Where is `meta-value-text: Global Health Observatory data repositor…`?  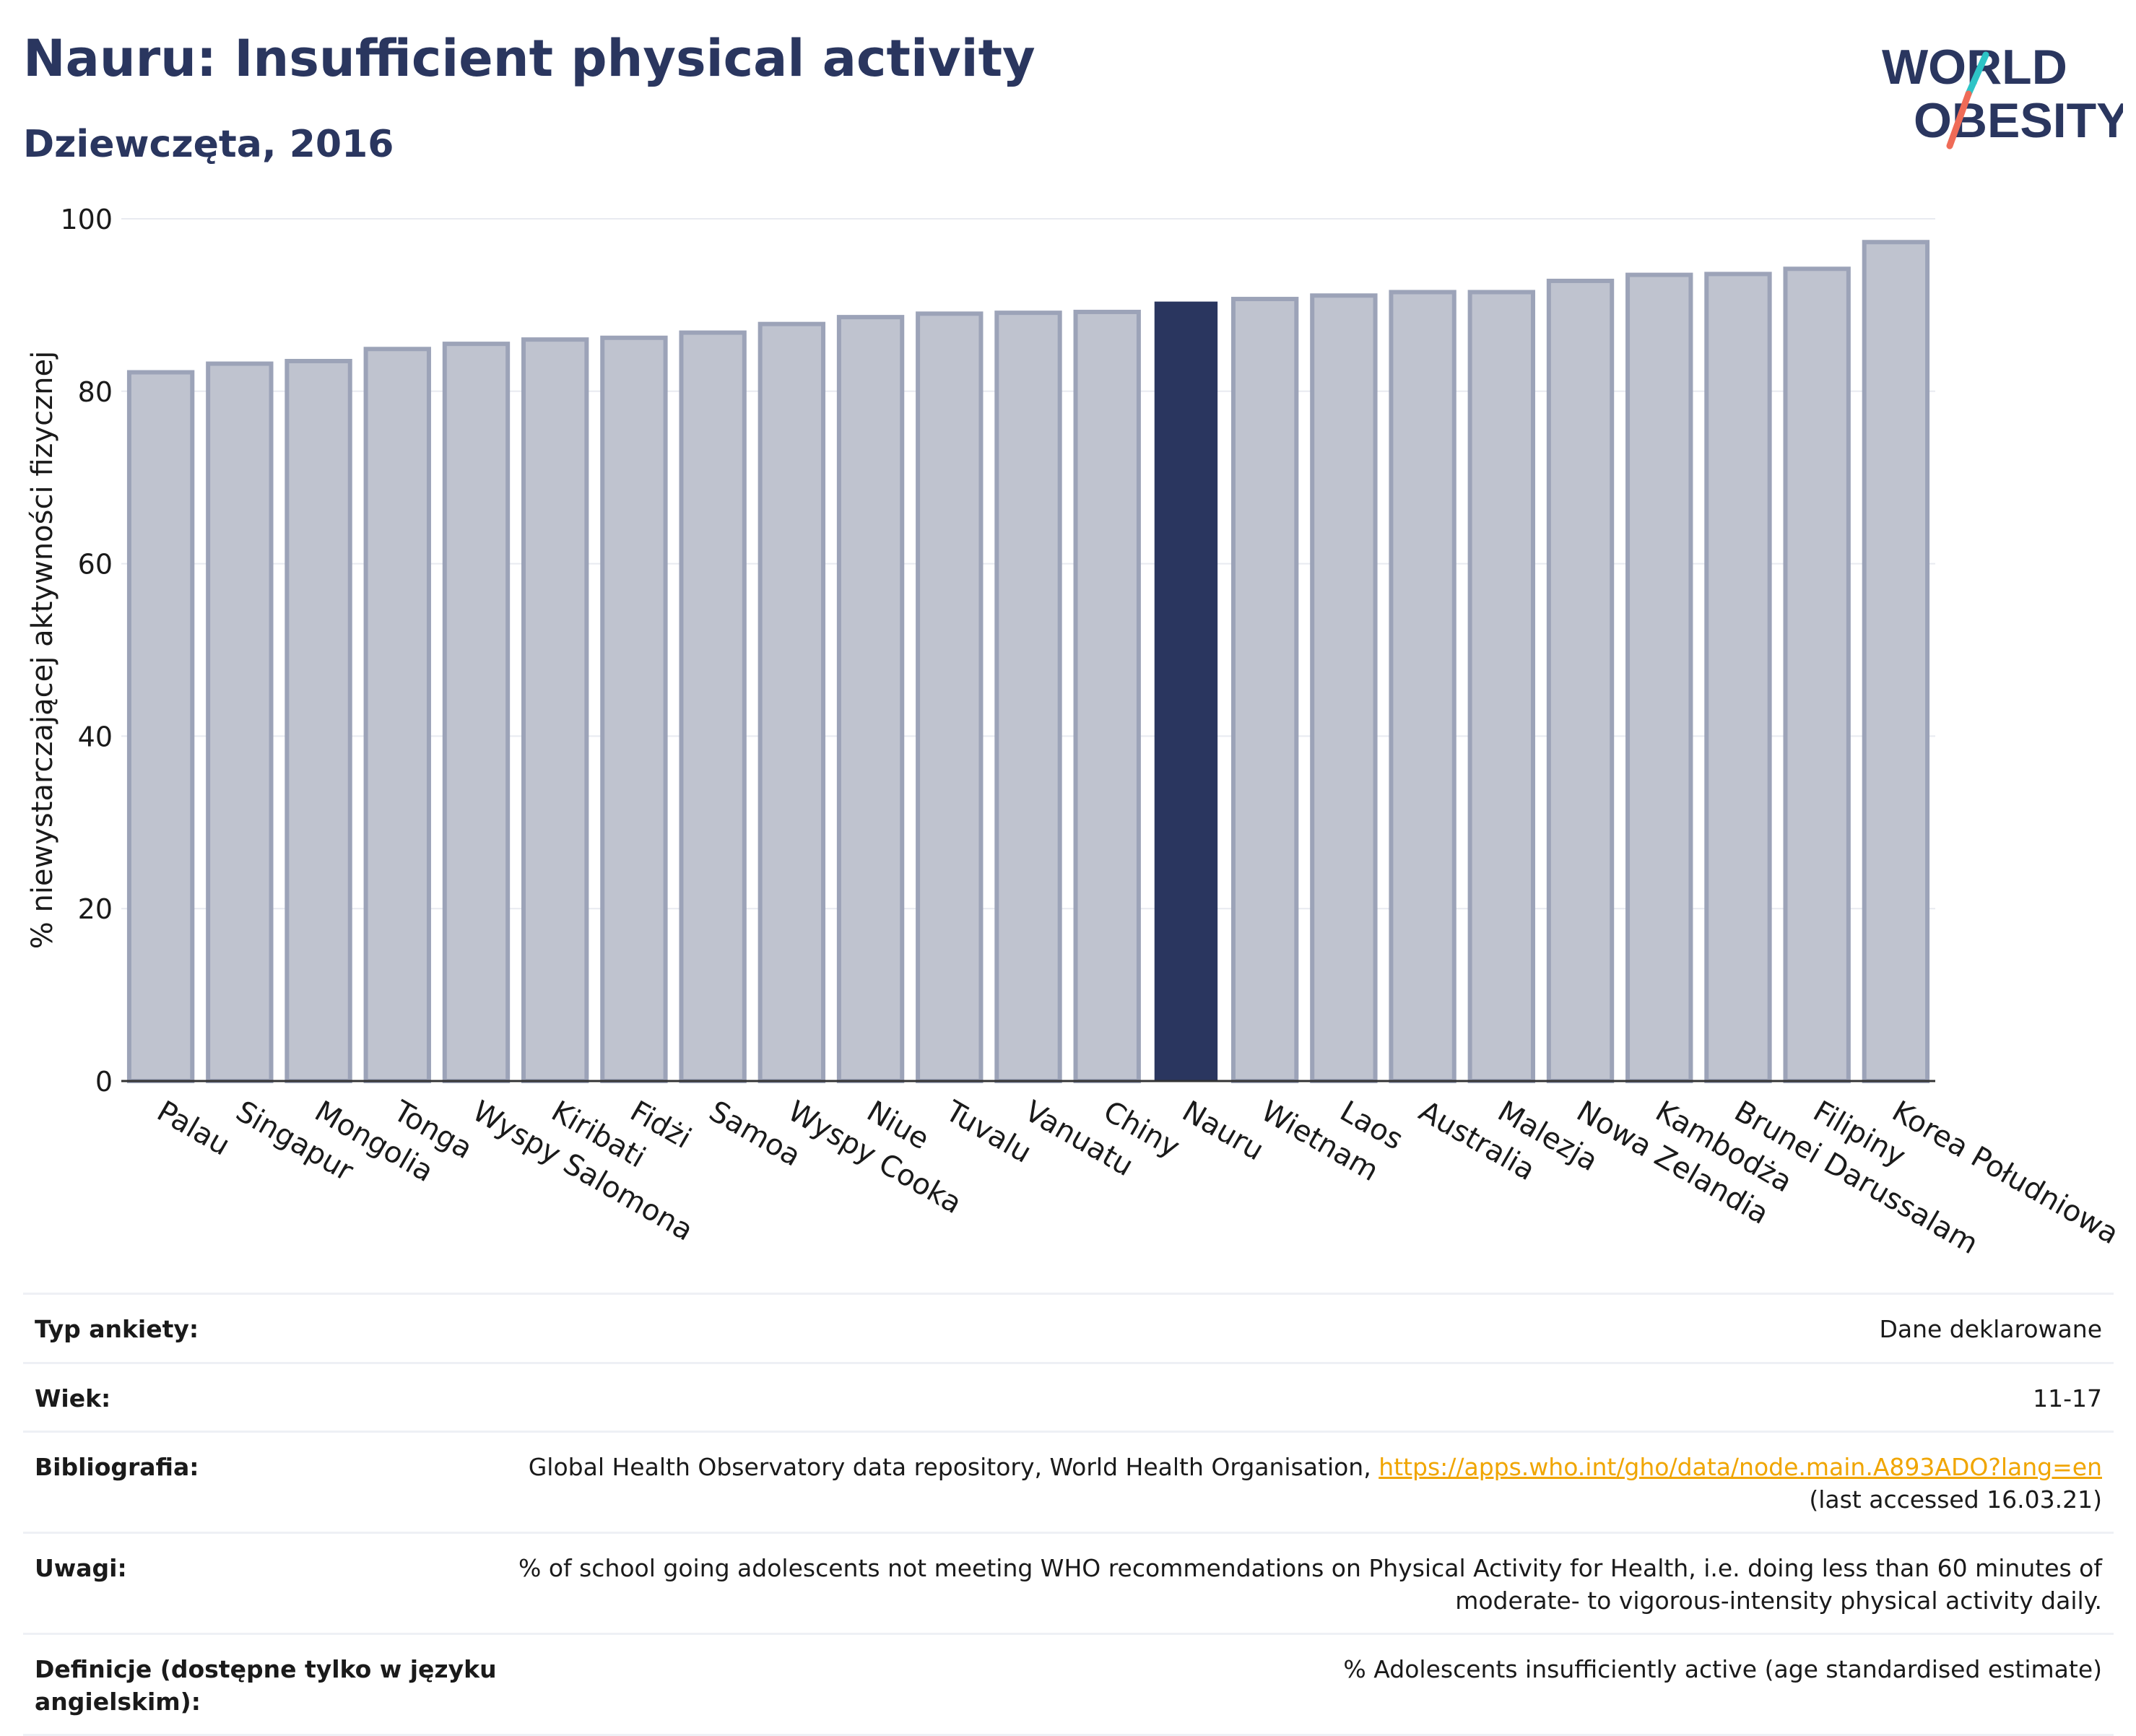
meta-value-text: Global Health Observatory data repositor… is located at coordinates (954, 1467).